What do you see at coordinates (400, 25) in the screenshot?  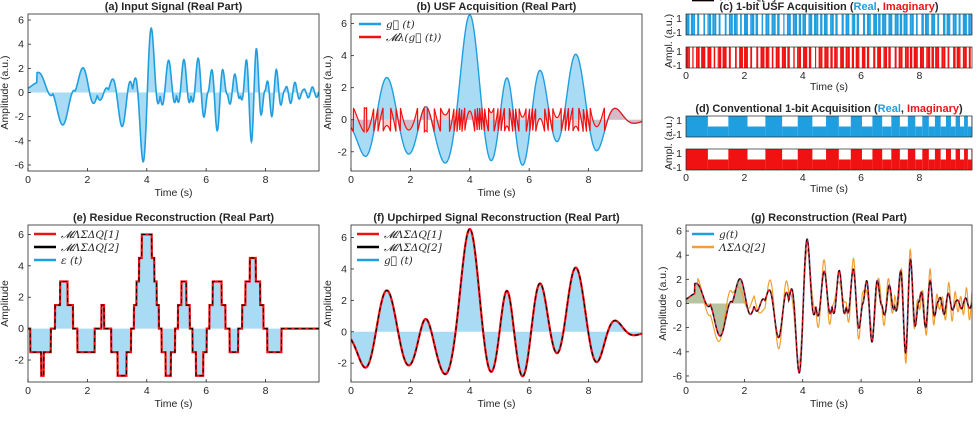 I see `legend-label: g⃗ (t)` at bounding box center [400, 25].